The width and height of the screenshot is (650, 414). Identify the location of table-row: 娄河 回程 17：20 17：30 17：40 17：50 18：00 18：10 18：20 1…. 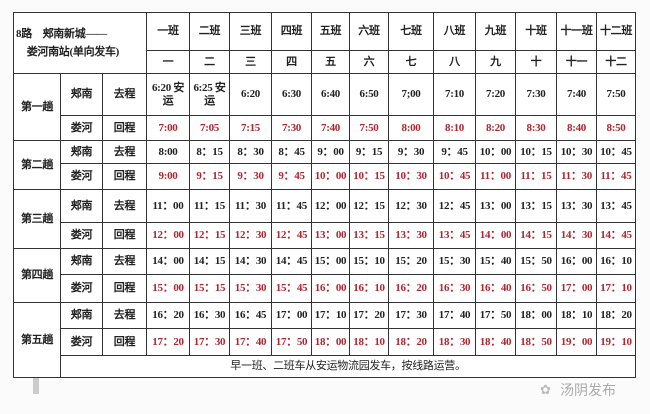
(325, 342).